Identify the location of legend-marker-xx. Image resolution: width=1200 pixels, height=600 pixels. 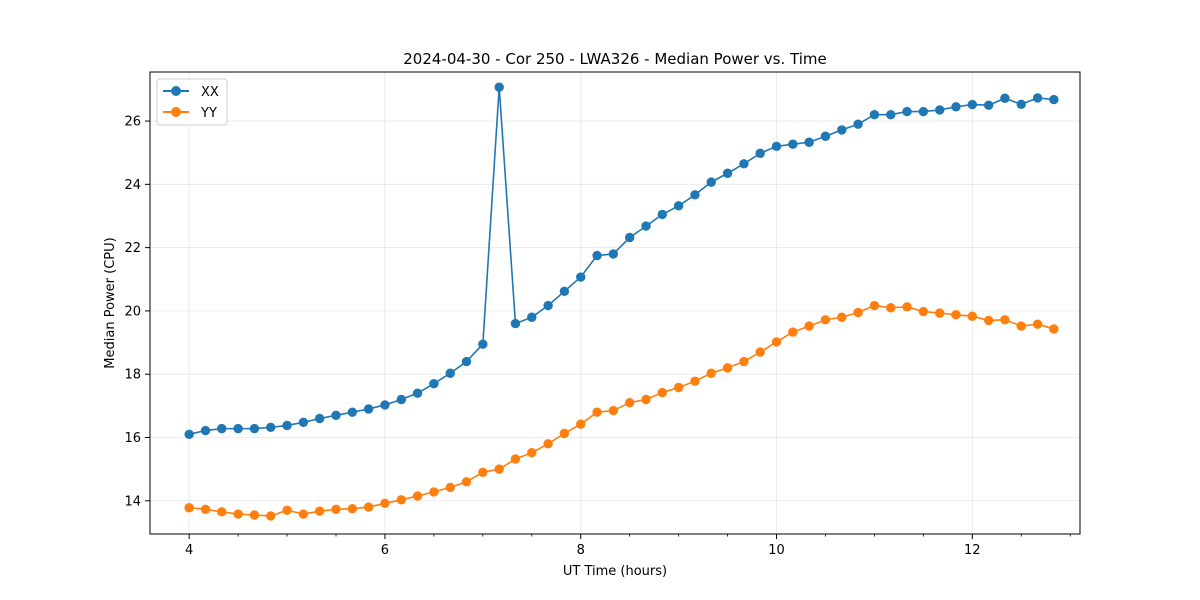
(176, 91).